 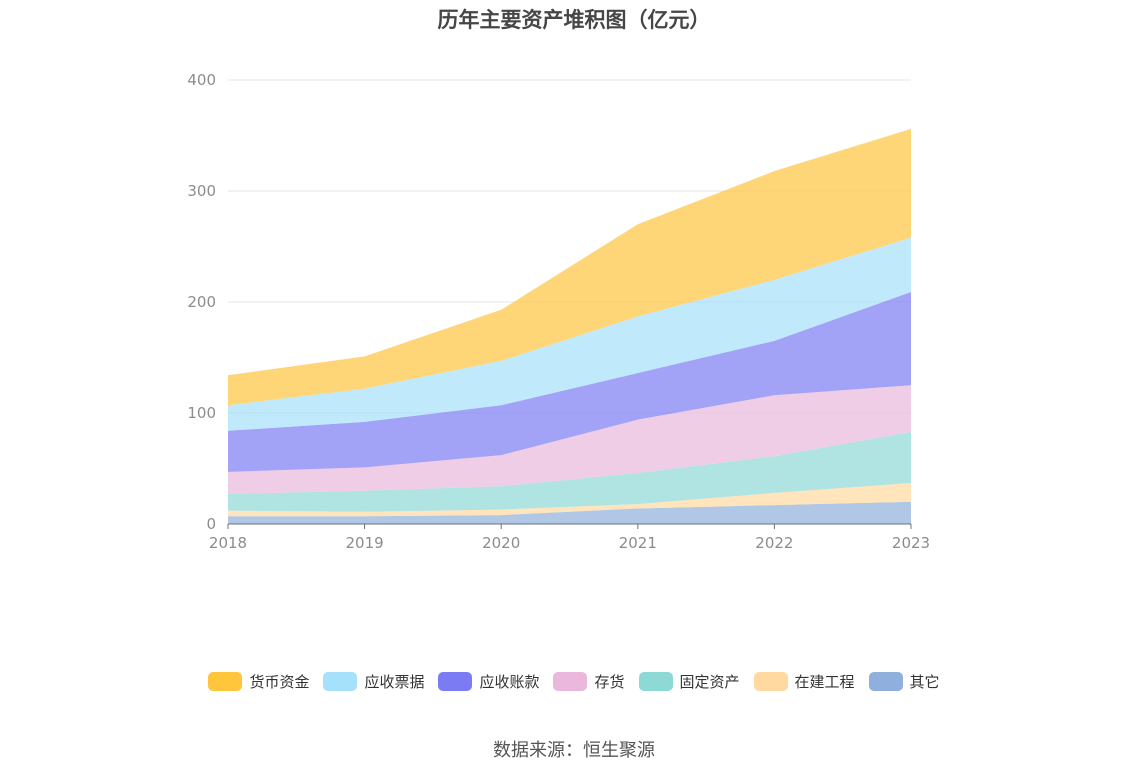 I want to click on legend-label-0: 货币资金, so click(x=279, y=682).